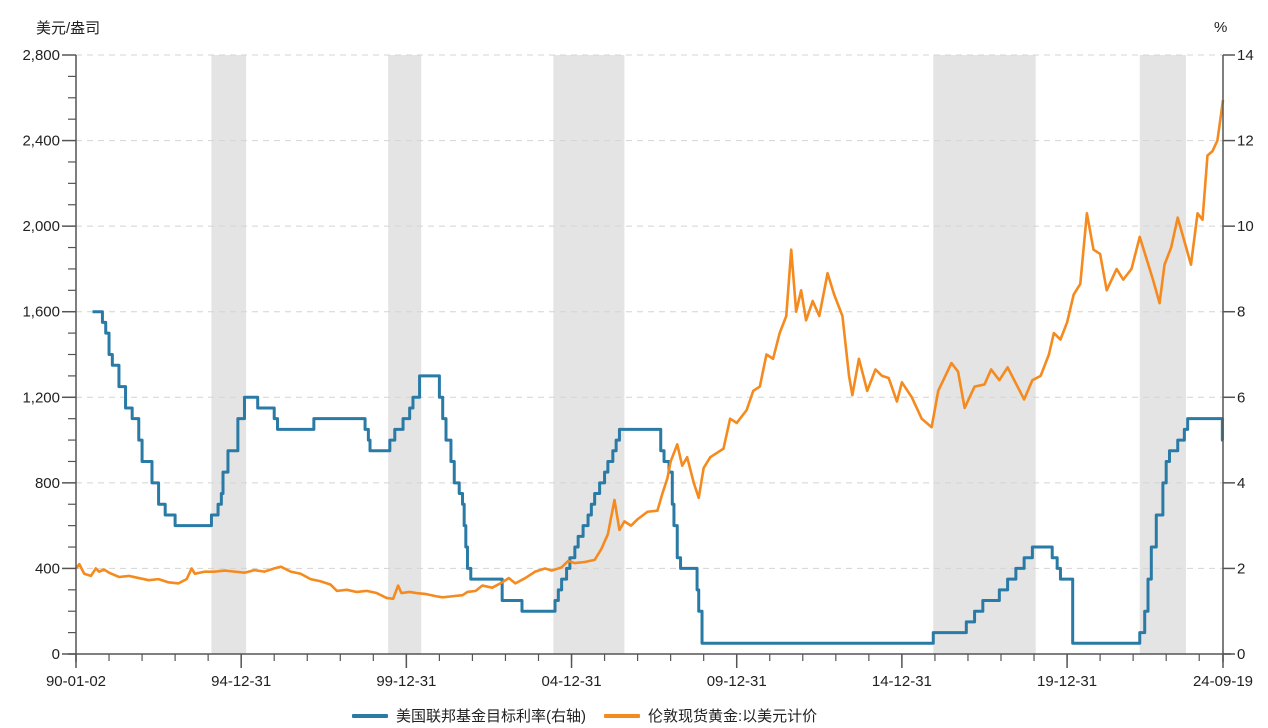 Image resolution: width=1268 pixels, height=728 pixels. I want to click on left-axis-tick-label: 2,400, so click(41, 141).